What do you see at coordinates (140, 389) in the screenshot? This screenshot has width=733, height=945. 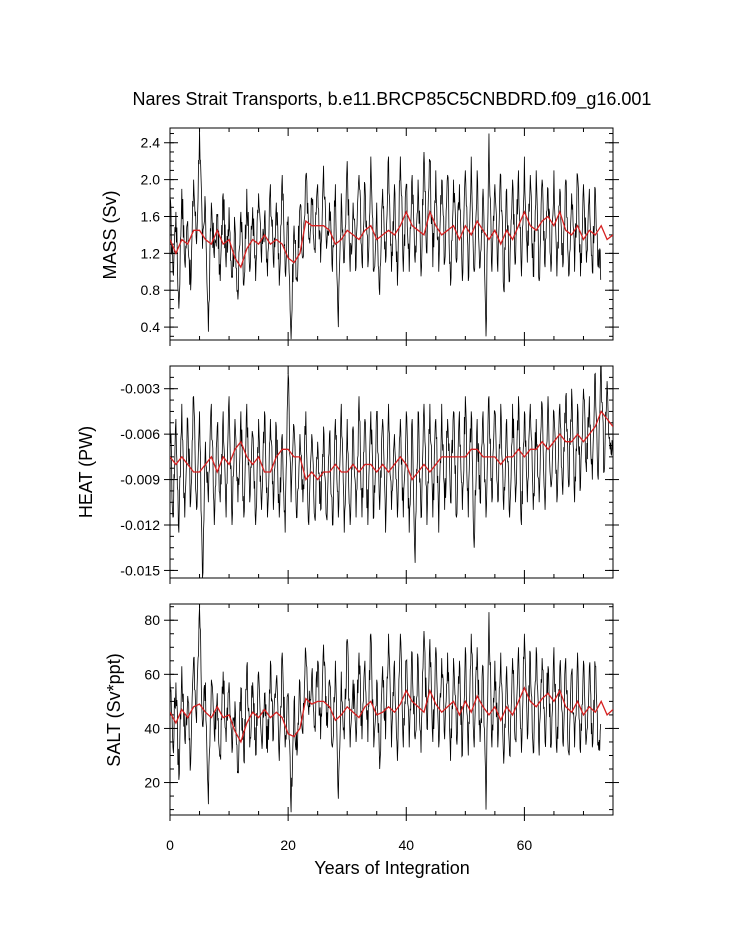 I see `heat-y-tick-label: -0.003` at bounding box center [140, 389].